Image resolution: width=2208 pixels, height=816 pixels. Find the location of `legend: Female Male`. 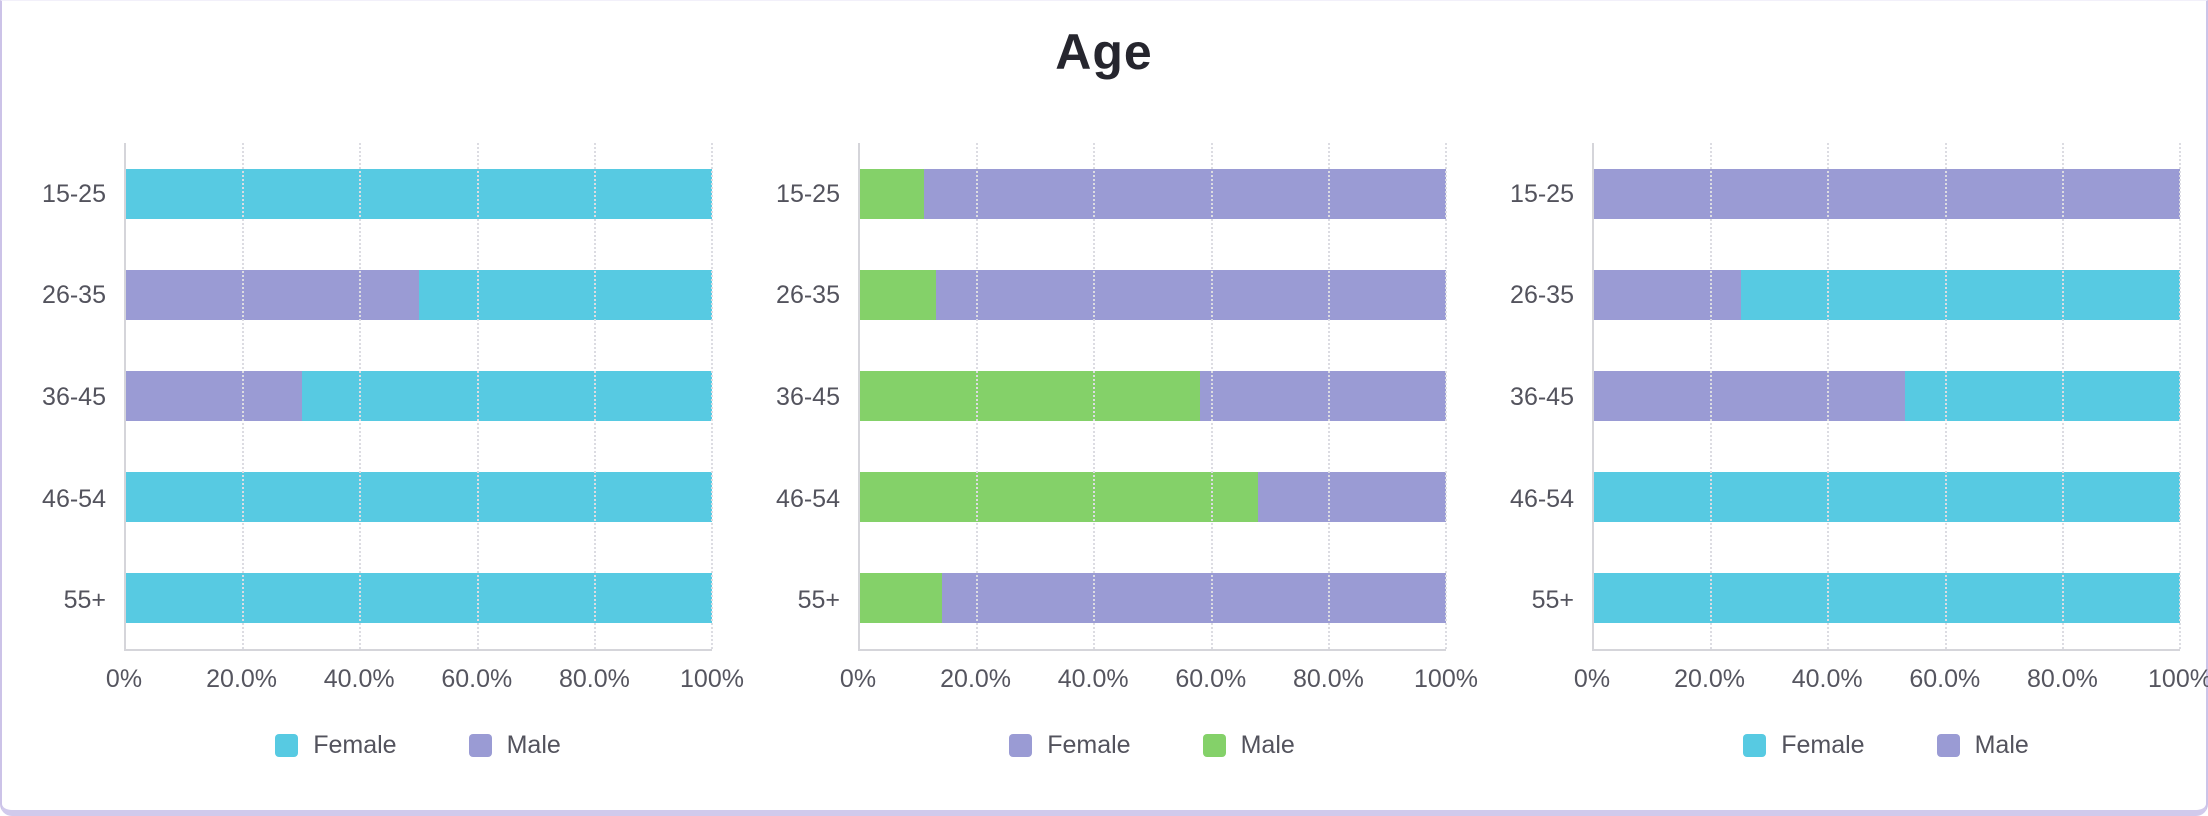

legend: Female Male is located at coordinates (1152, 745).